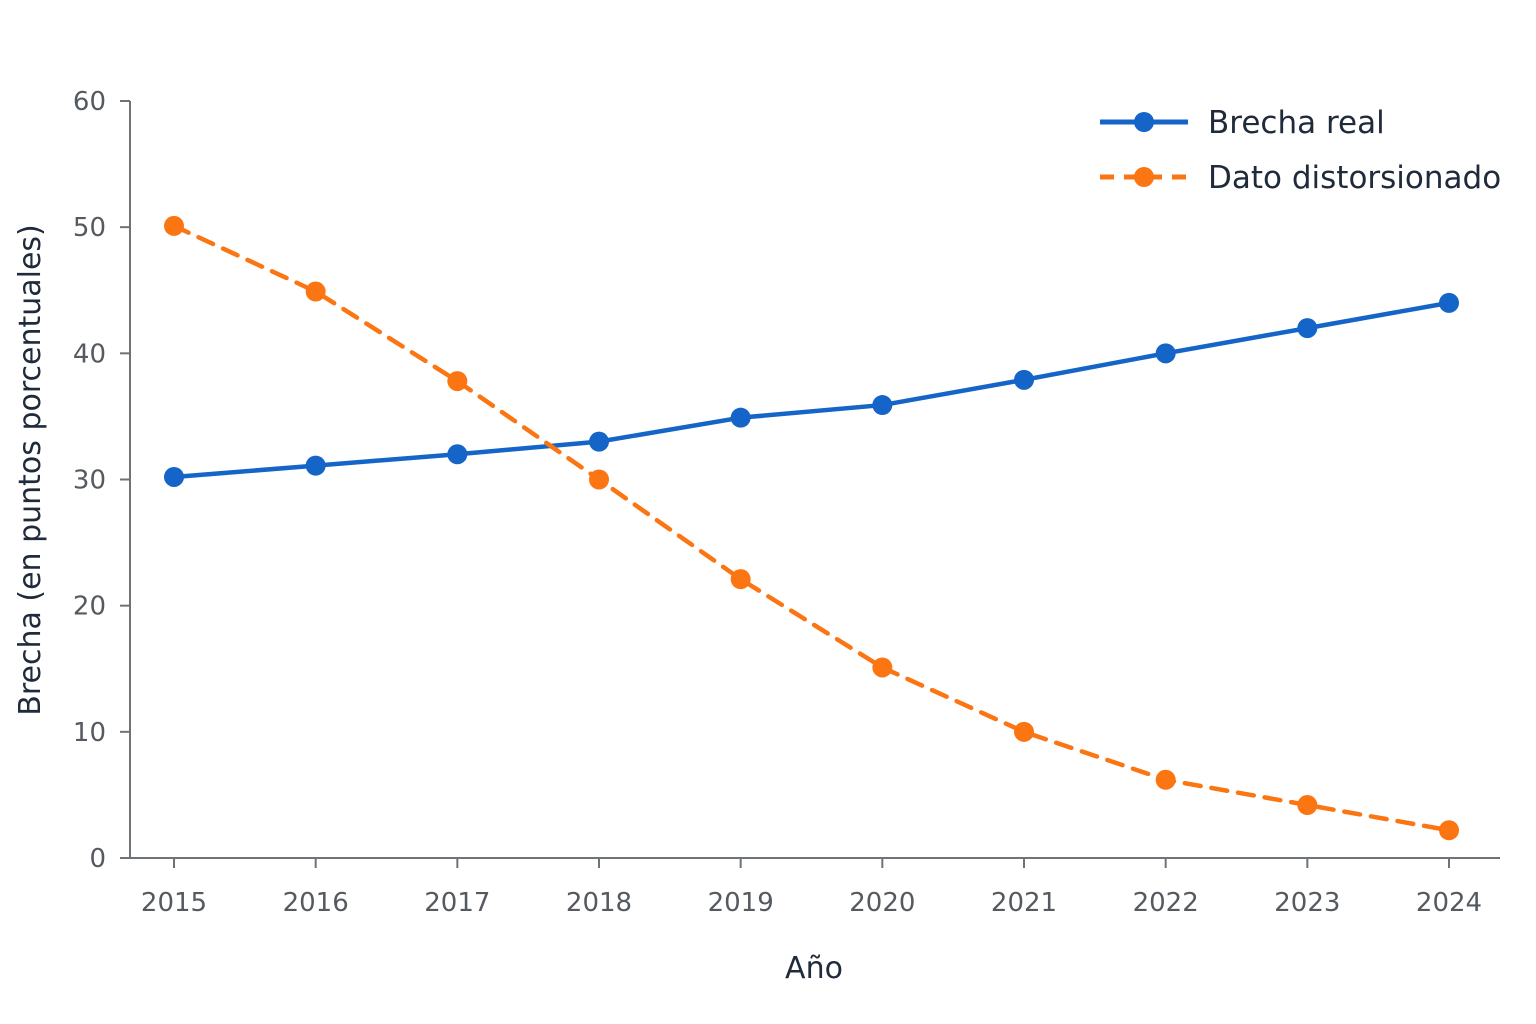  What do you see at coordinates (1296, 123) in the screenshot?
I see `legend-label: Brecha real` at bounding box center [1296, 123].